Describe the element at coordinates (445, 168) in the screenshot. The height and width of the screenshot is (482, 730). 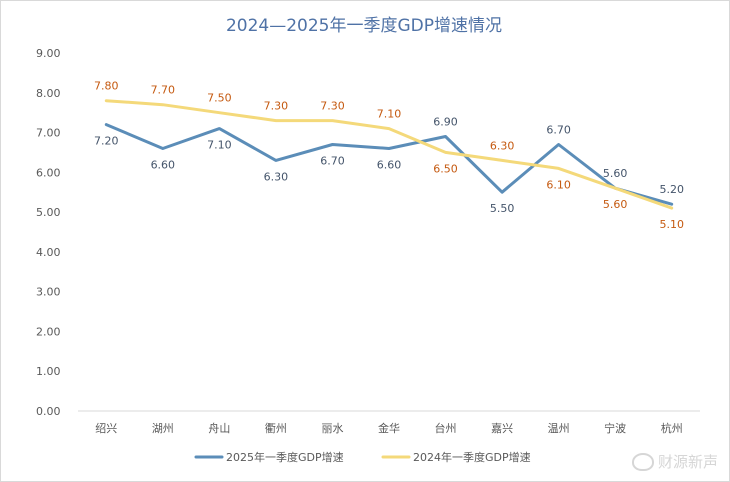
I see `data-label: 6.50` at that location.